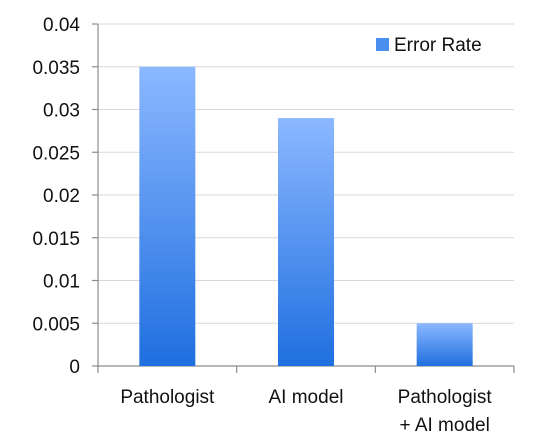 Image resolution: width=540 pixels, height=447 pixels. Describe the element at coordinates (306, 397) in the screenshot. I see `x-category-label: AI model` at that location.